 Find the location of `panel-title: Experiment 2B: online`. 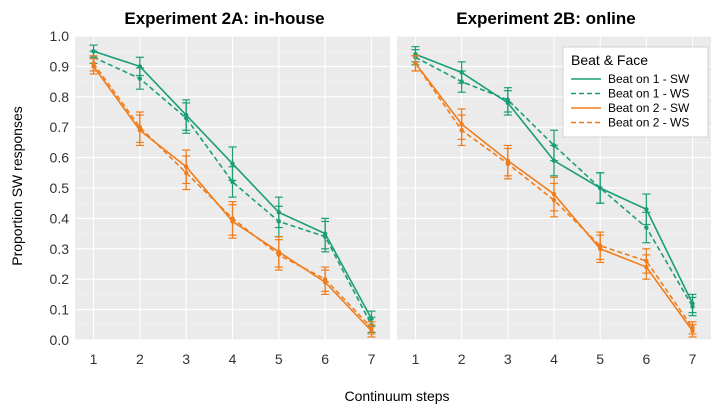

panel-title: Experiment 2B: online is located at coordinates (545, 18).